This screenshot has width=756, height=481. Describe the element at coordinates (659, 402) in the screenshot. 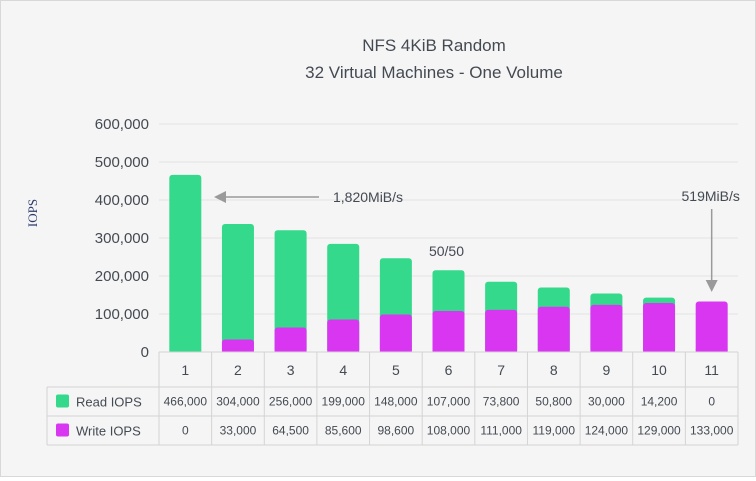

I see `data-table-cell: 14,200` at that location.